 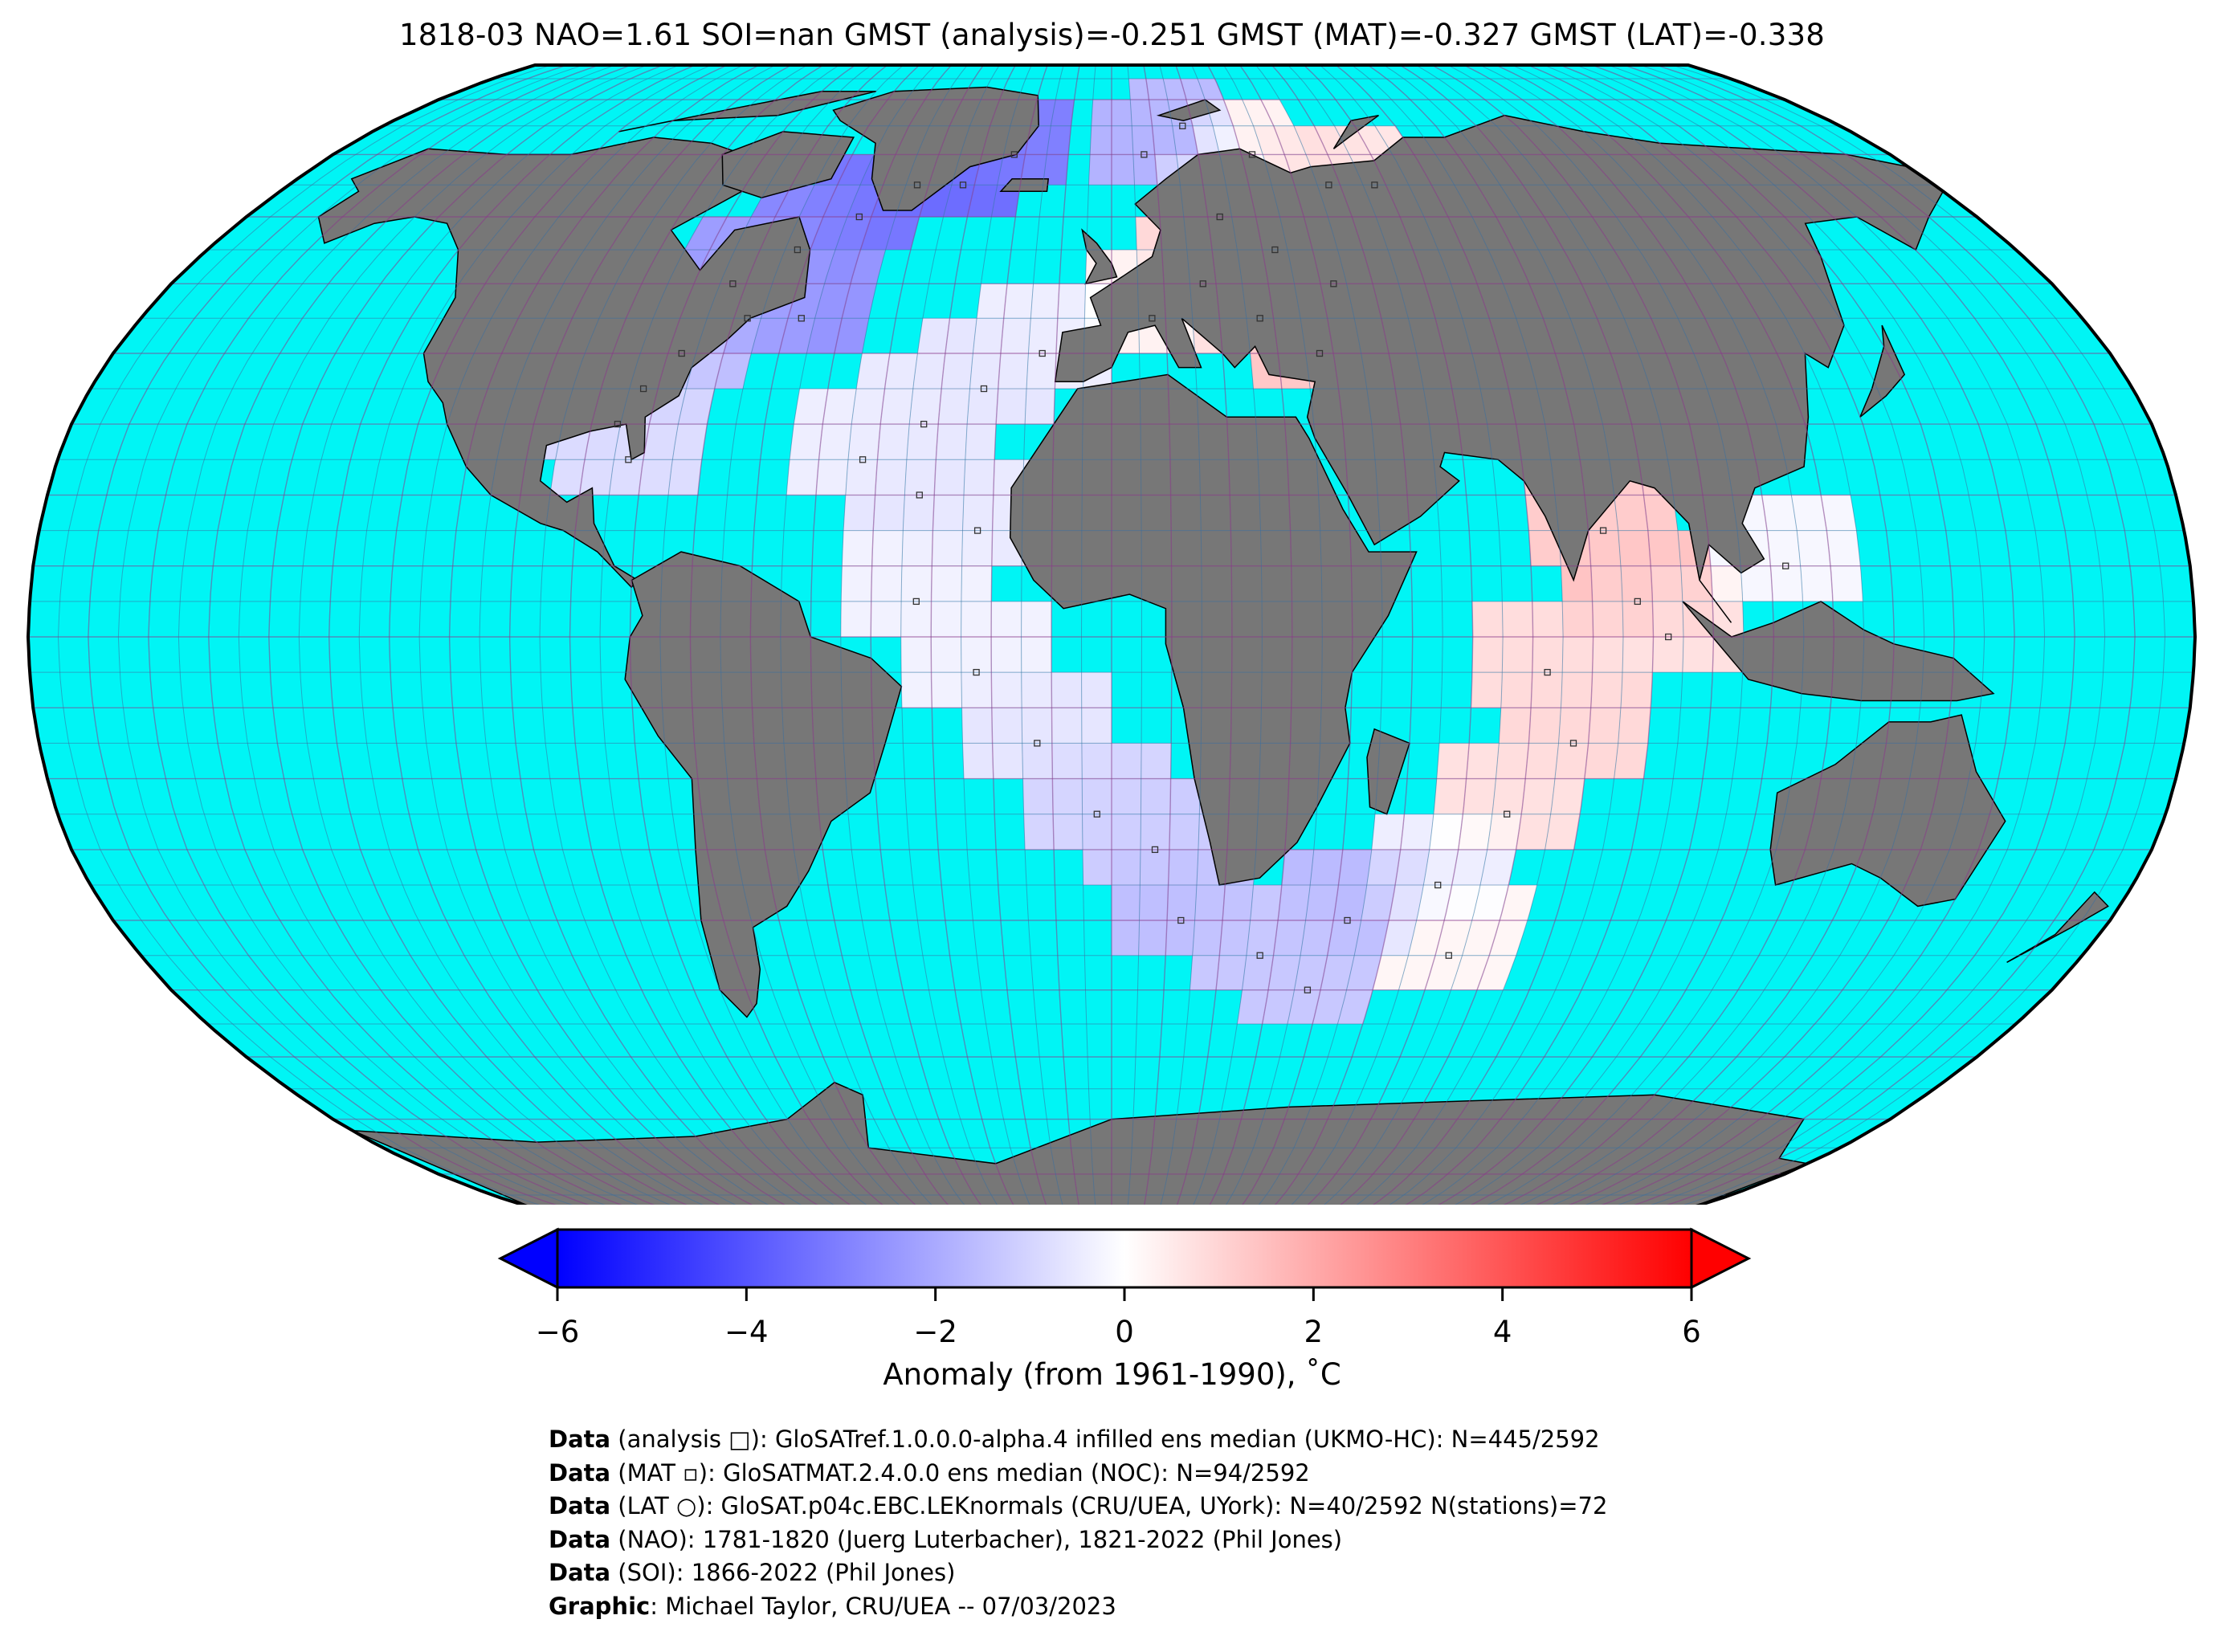 What do you see at coordinates (2057, 927) in the screenshot?
I see `landmass-new-zealand` at bounding box center [2057, 927].